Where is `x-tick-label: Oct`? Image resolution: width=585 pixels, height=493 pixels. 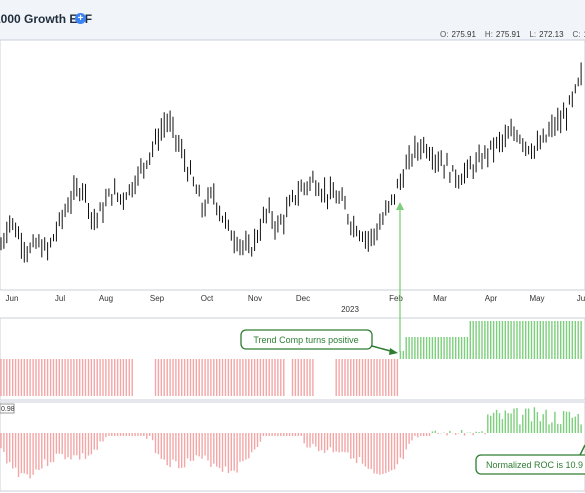
x-tick-label: Oct is located at coordinates (207, 298).